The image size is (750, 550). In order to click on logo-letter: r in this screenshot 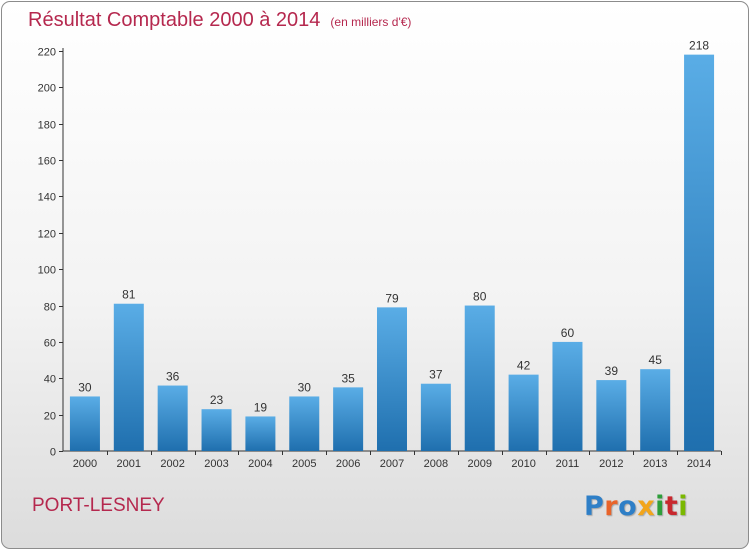, I will do `click(611, 506)`.